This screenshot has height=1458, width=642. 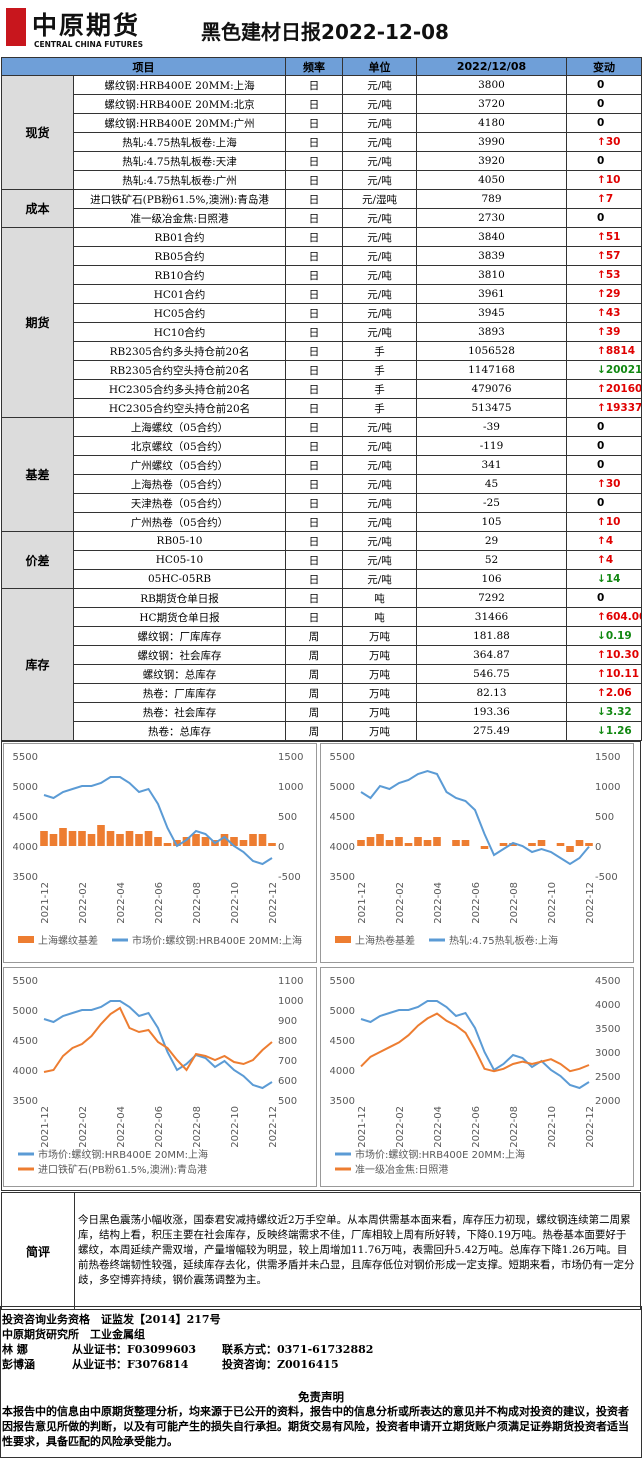 What do you see at coordinates (322, 180) in the screenshot?
I see `table-row: 热轧:4.75热轧板卷:广州日元/吨 4050 ↑10` at bounding box center [322, 180].